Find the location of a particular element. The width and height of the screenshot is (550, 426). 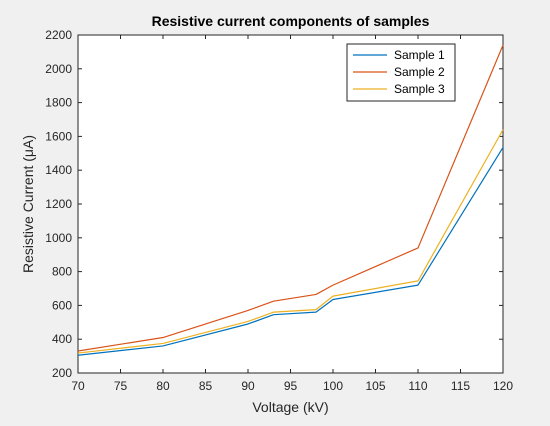

chart-title: Resistive current components of samples is located at coordinates (291, 21).